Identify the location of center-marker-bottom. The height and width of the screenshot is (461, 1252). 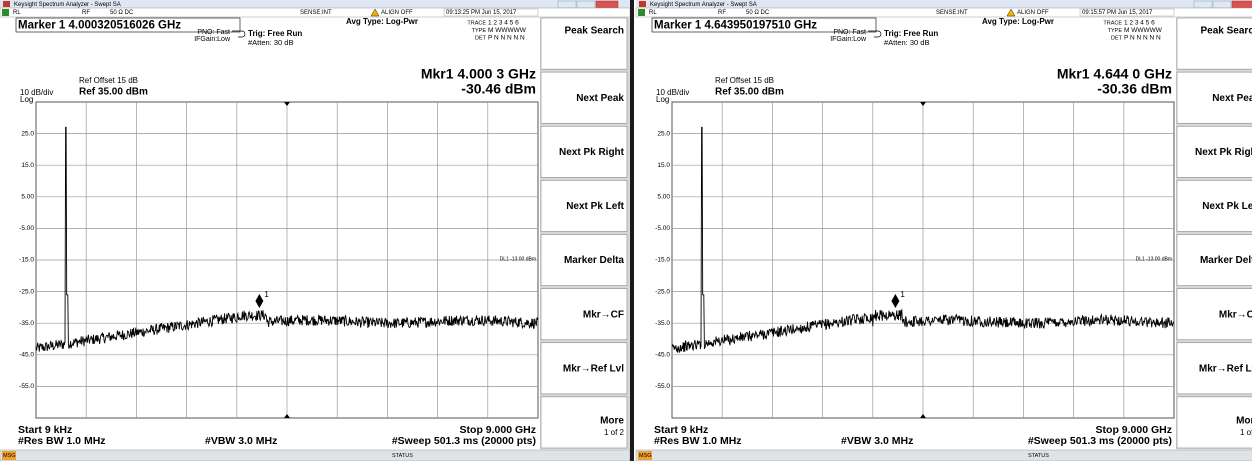
(287, 416).